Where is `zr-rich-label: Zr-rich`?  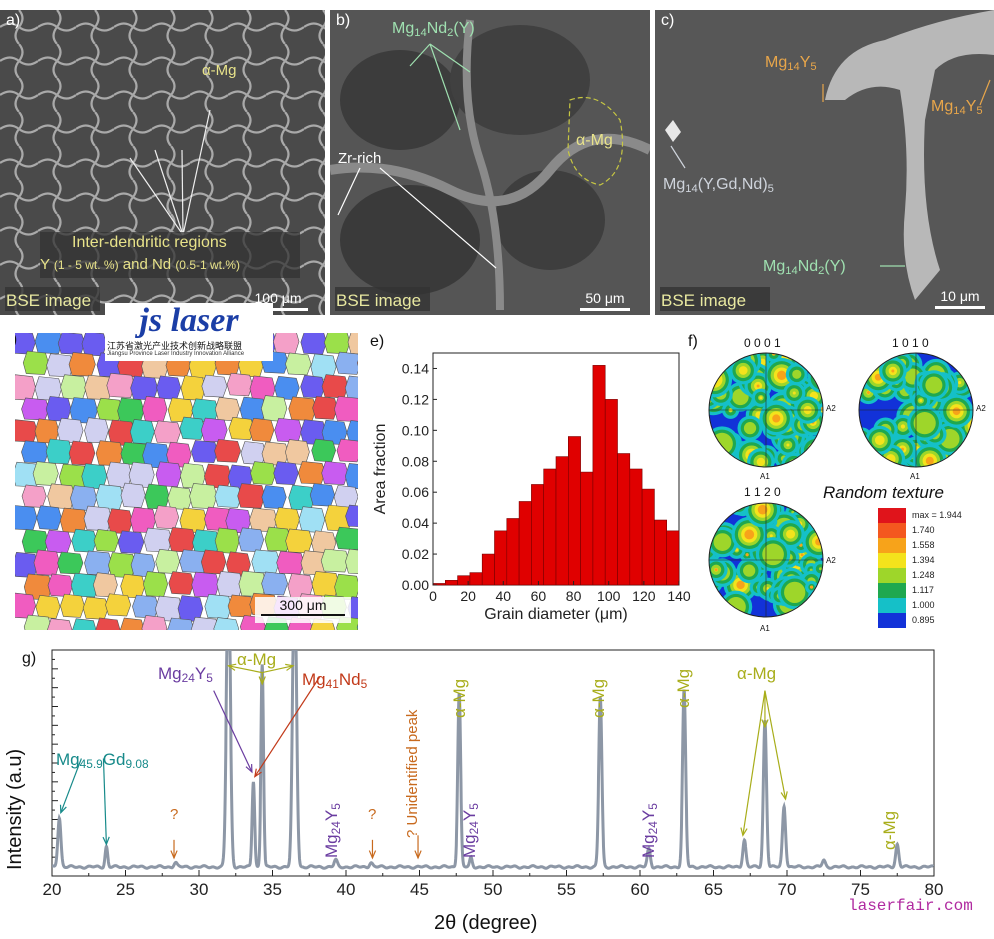
zr-rich-label: Zr-rich is located at coordinates (360, 158).